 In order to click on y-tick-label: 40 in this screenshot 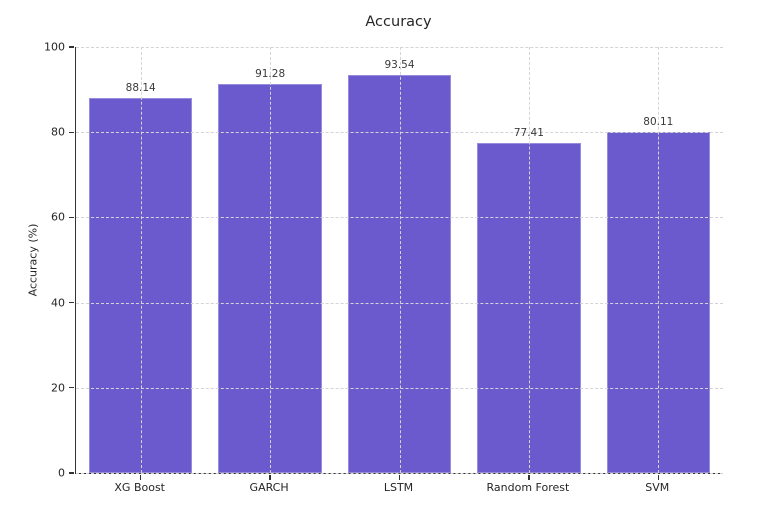, I will do `click(58, 303)`.